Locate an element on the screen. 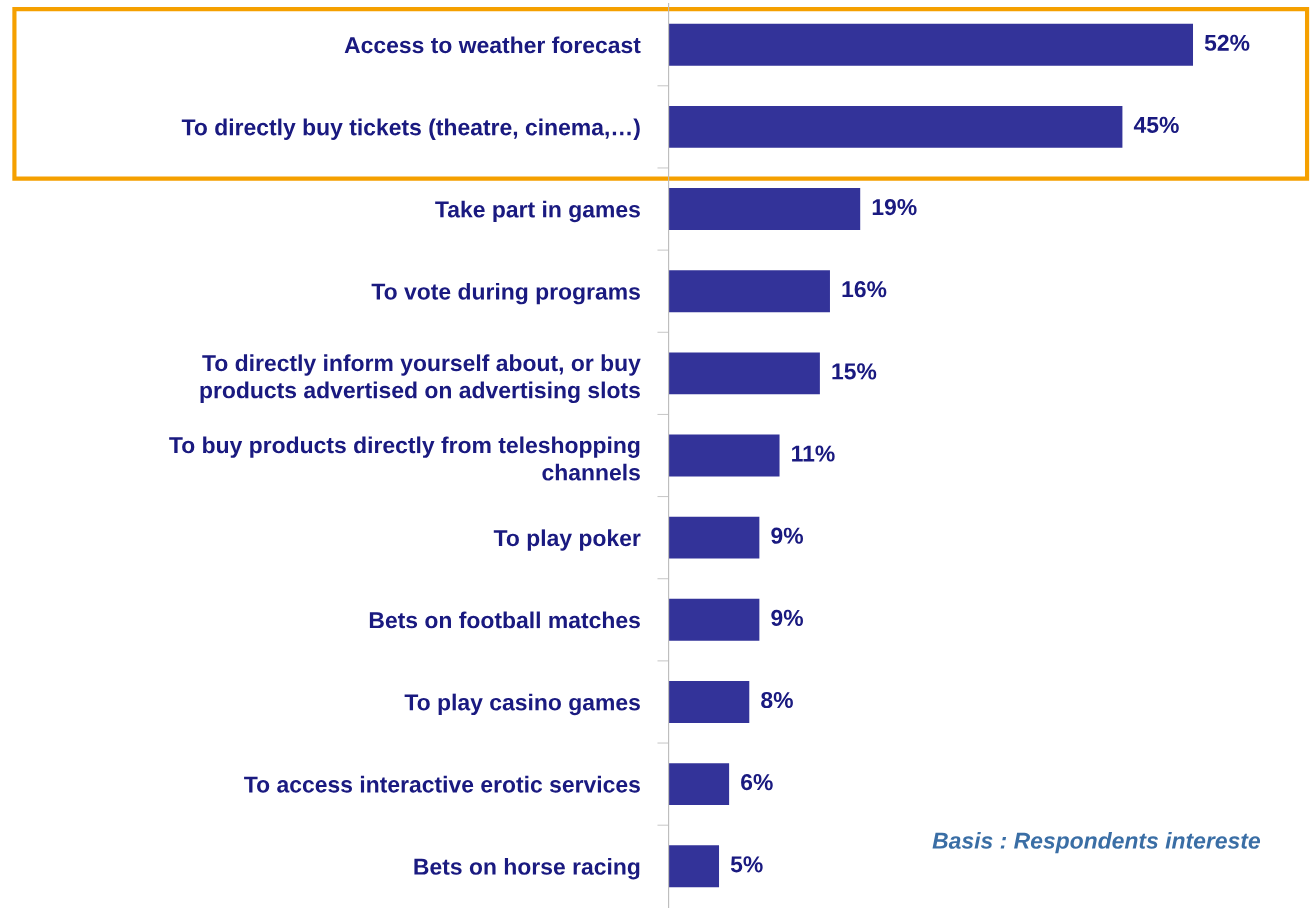 Image resolution: width=1311 pixels, height=911 pixels. y-tick-label: To directly inform yourself about, or buy products advertised on advertising slots is located at coordinates (420, 378).